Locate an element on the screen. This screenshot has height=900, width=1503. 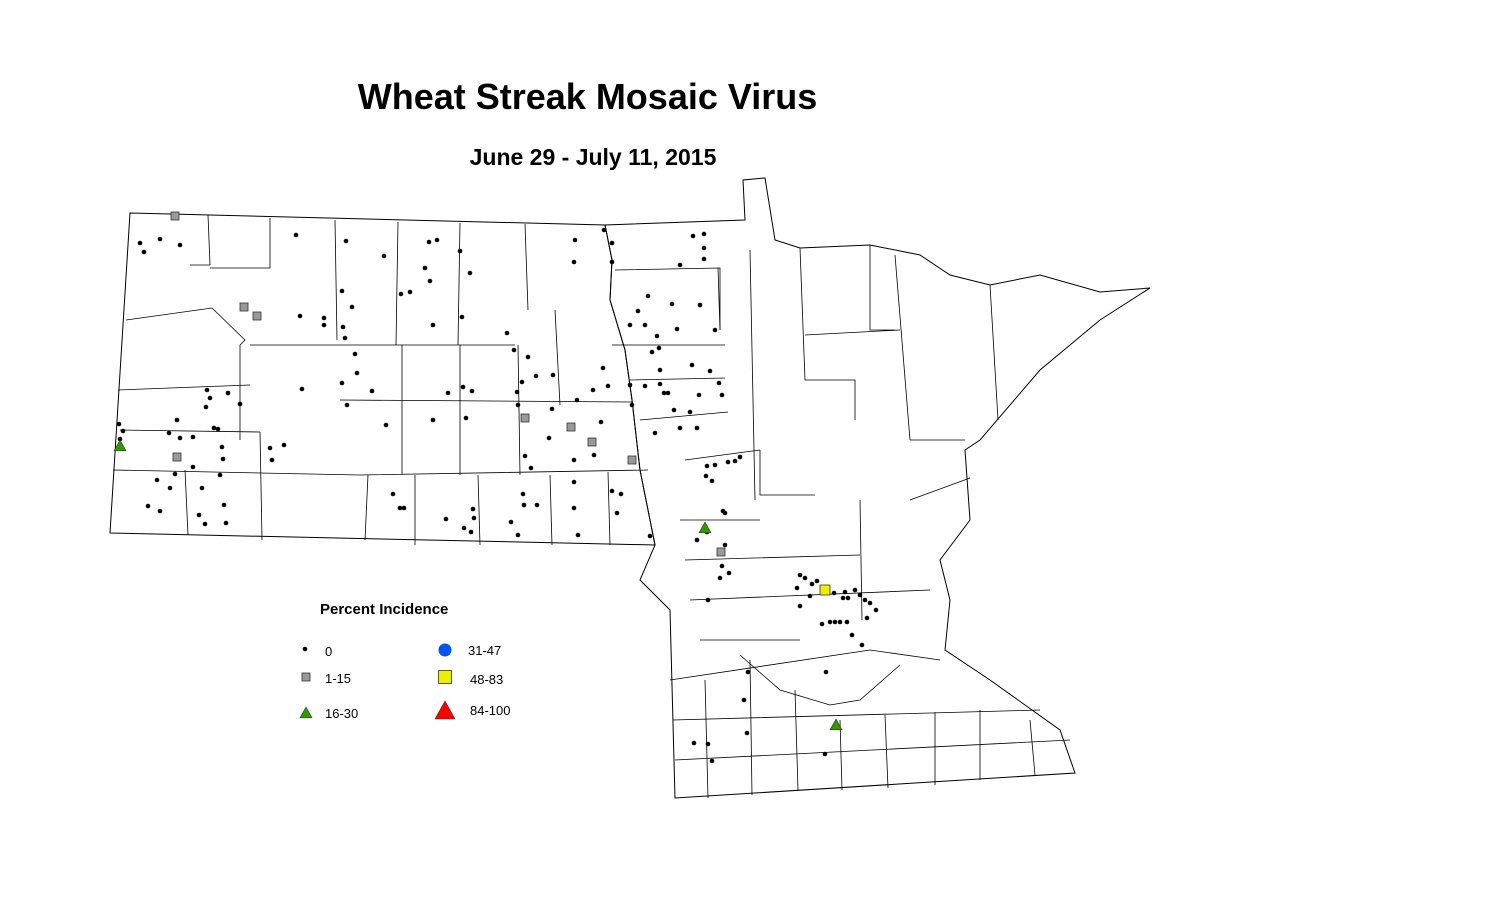
legend-label-16-30: 16-30 is located at coordinates (342, 713).